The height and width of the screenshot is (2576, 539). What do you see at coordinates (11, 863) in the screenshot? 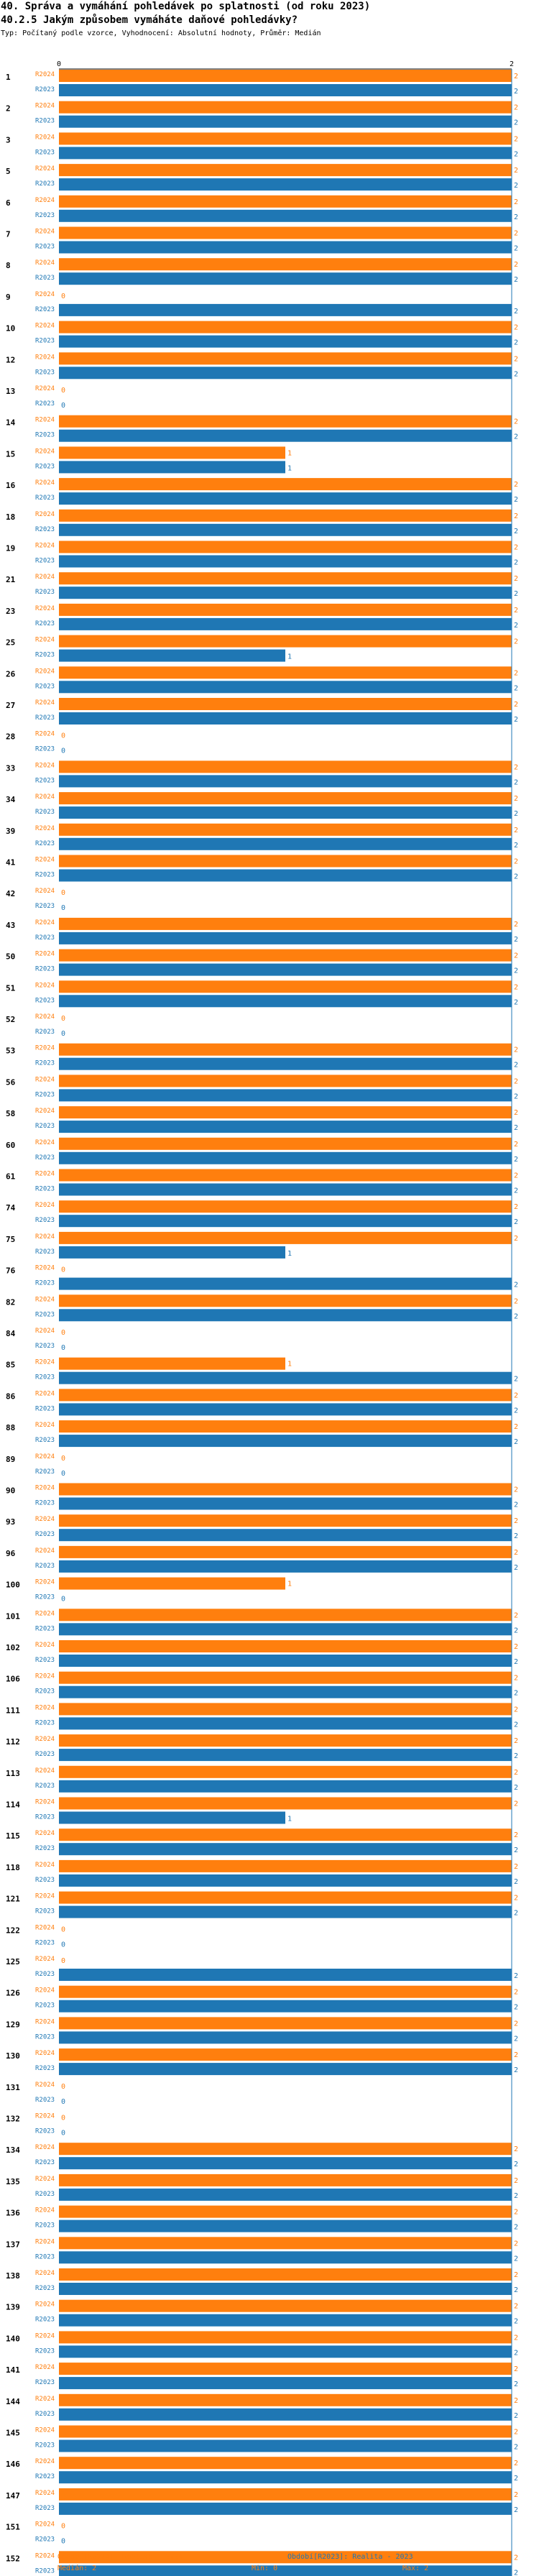
I see `category-label: 41` at bounding box center [11, 863].